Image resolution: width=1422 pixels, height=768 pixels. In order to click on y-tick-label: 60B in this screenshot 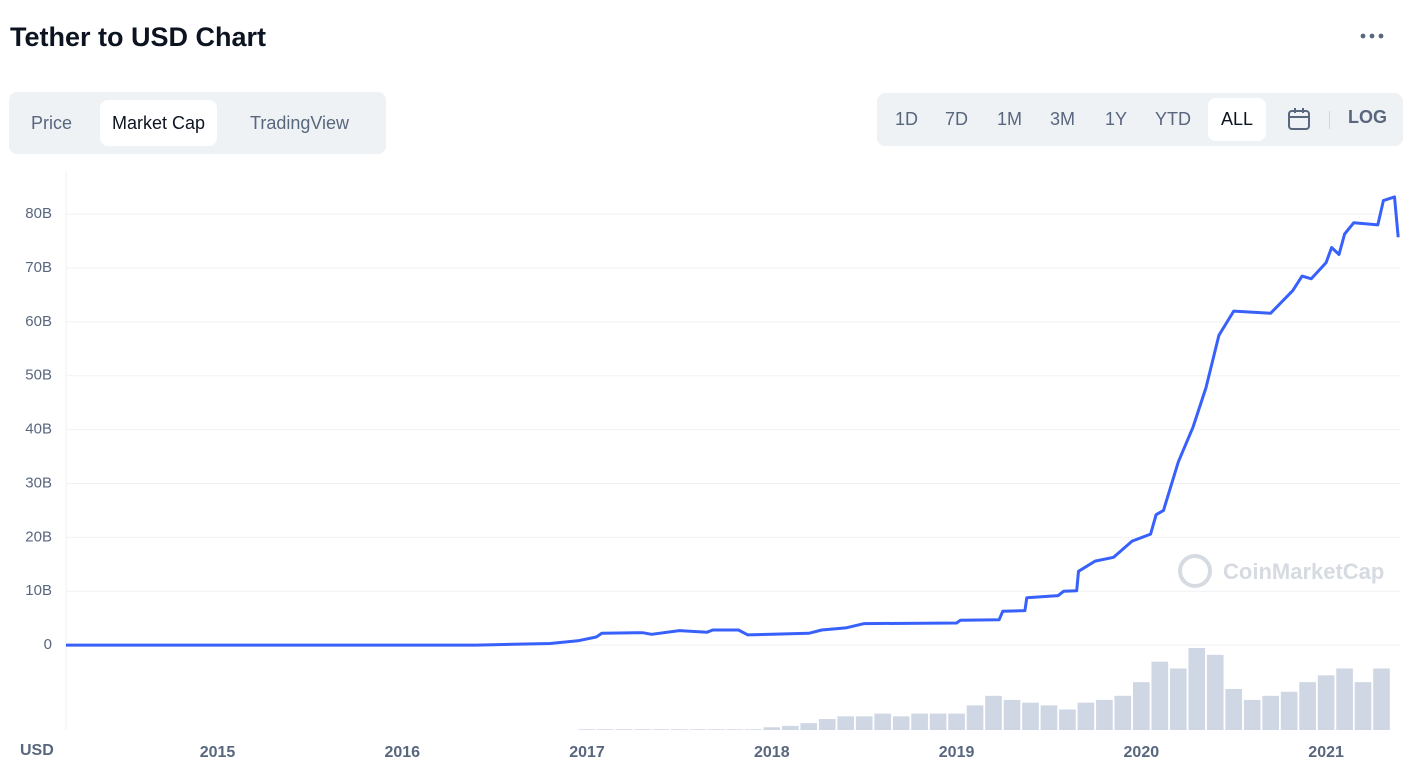, I will do `click(38, 321)`.